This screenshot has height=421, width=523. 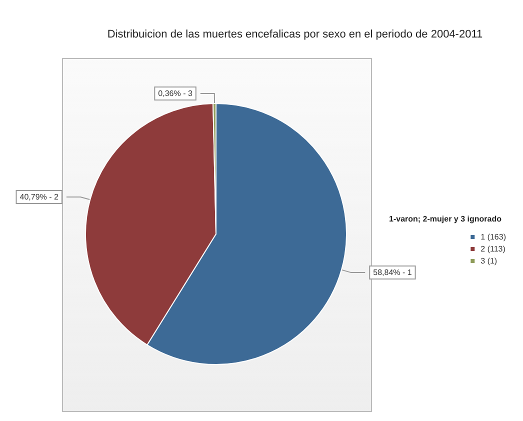 I want to click on data-label: 40,79% - 2, so click(x=39, y=197).